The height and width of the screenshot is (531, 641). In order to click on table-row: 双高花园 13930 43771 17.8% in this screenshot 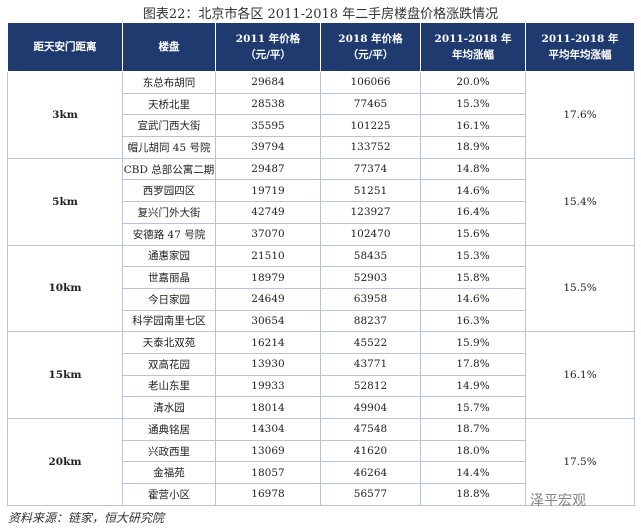, I will do `click(321, 364)`.